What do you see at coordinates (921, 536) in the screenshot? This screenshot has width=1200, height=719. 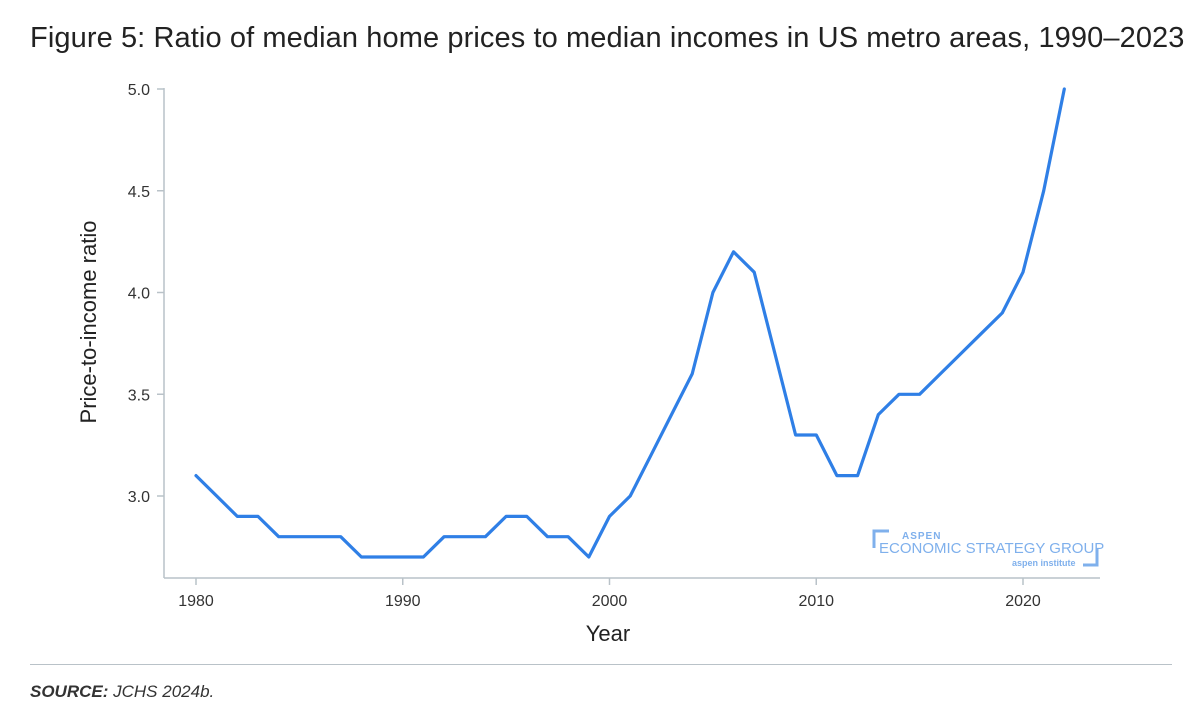 I see `logo-top-text: ASPEN` at bounding box center [921, 536].